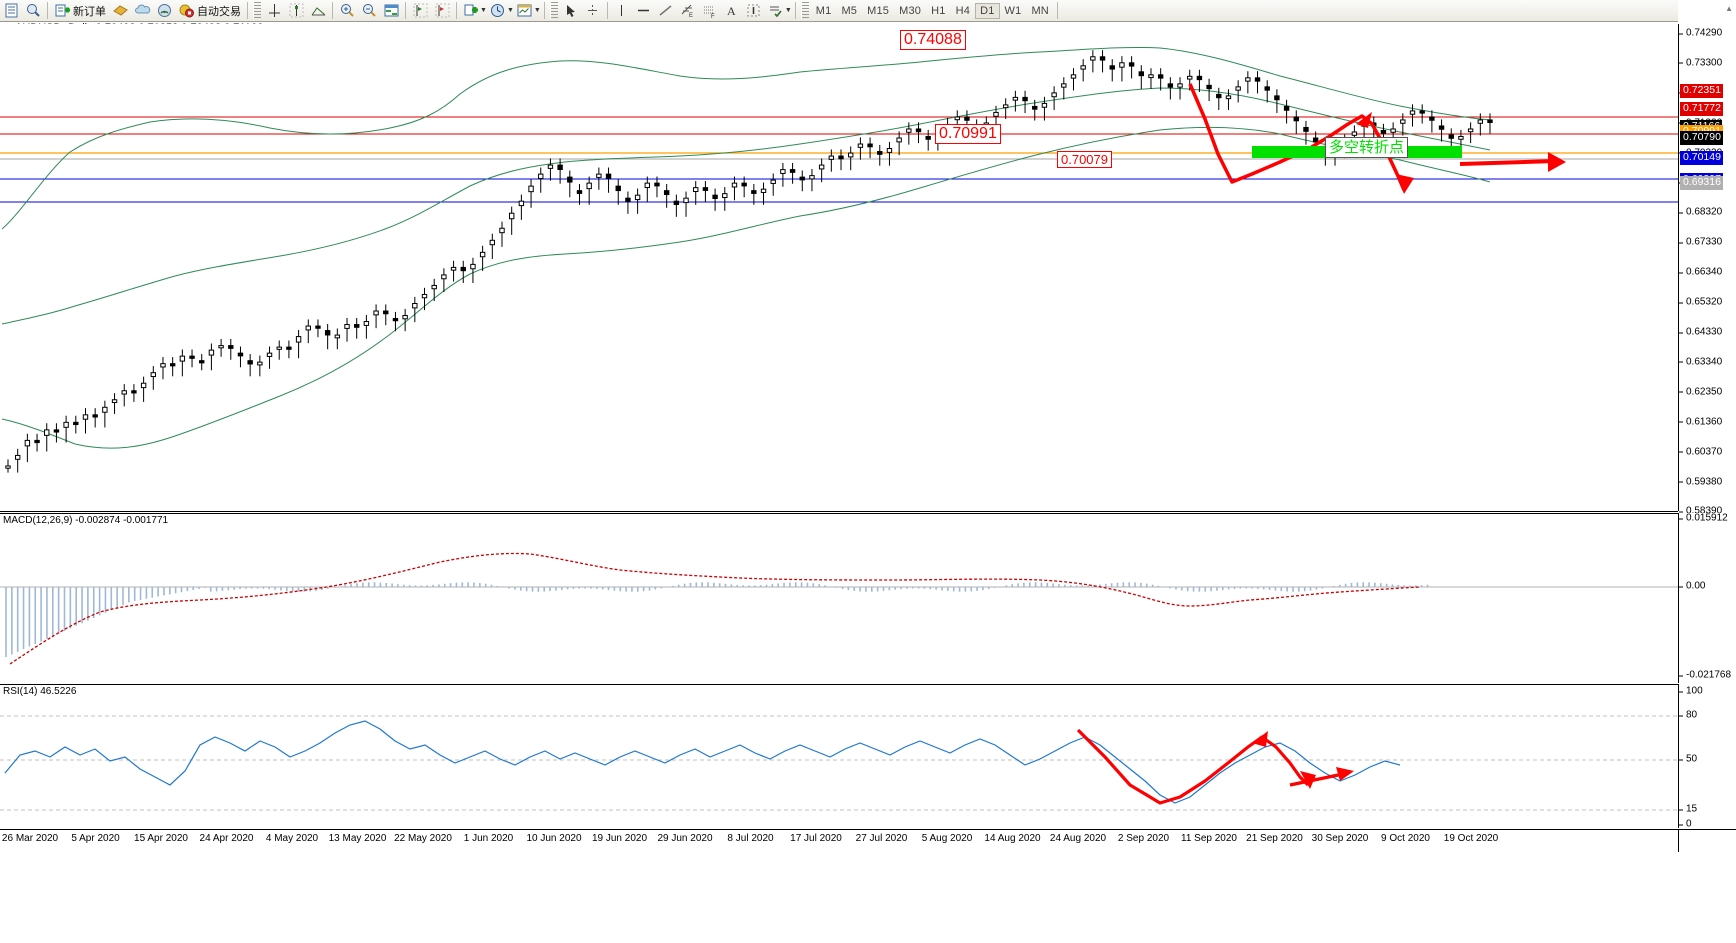 Image resolution: width=1736 pixels, height=943 pixels. I want to click on chinese-note-turning-point: 多空转折点, so click(1367, 147).